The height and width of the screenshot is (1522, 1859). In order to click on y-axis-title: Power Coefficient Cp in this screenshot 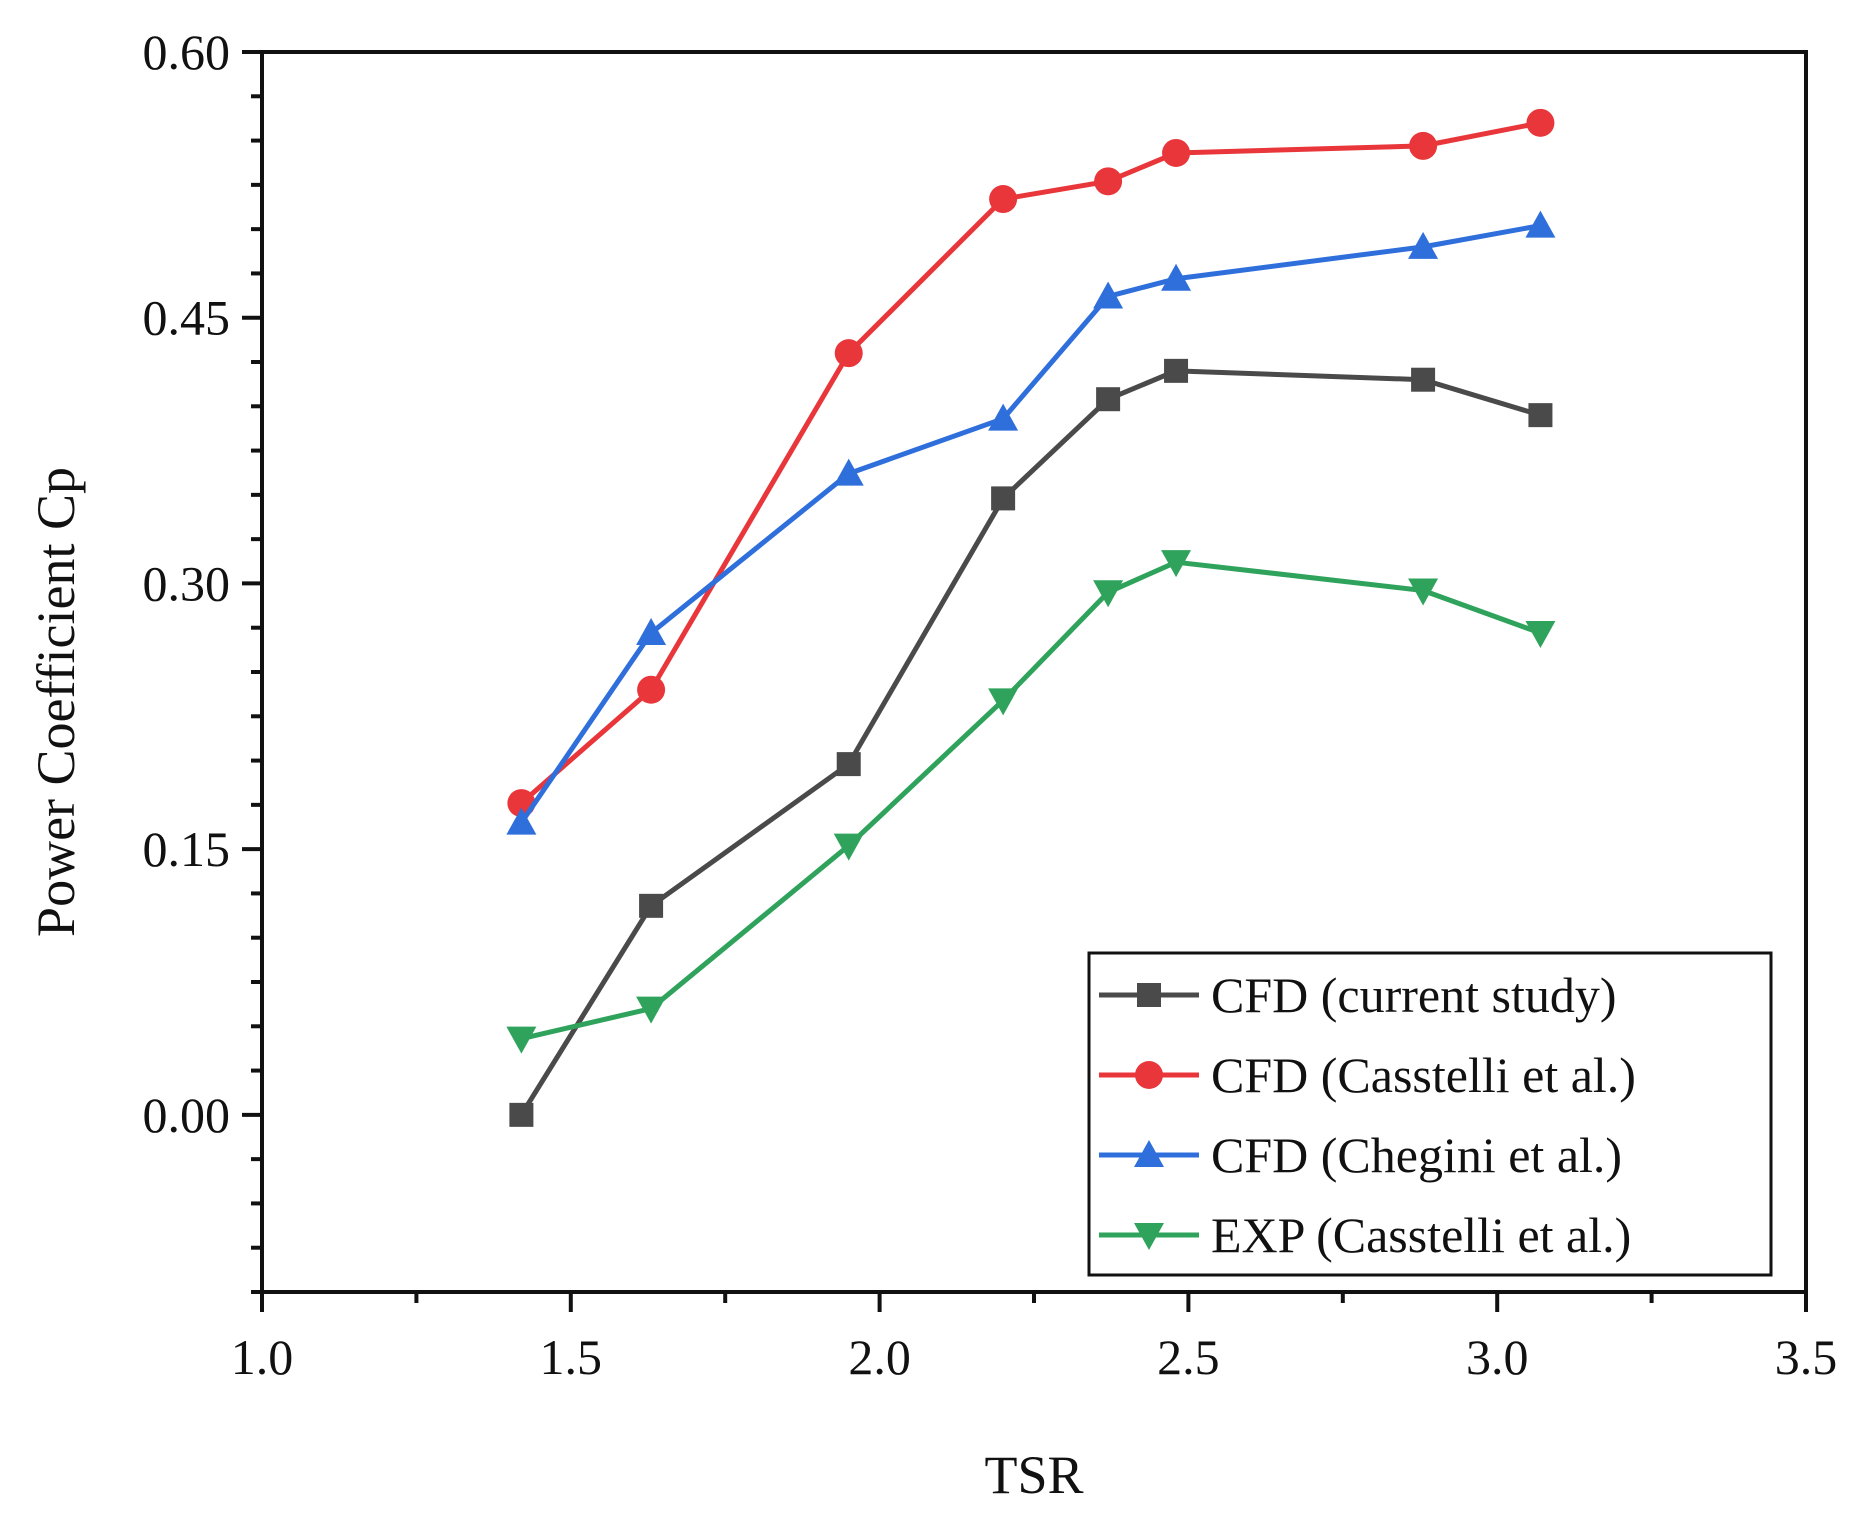, I will do `click(56, 702)`.